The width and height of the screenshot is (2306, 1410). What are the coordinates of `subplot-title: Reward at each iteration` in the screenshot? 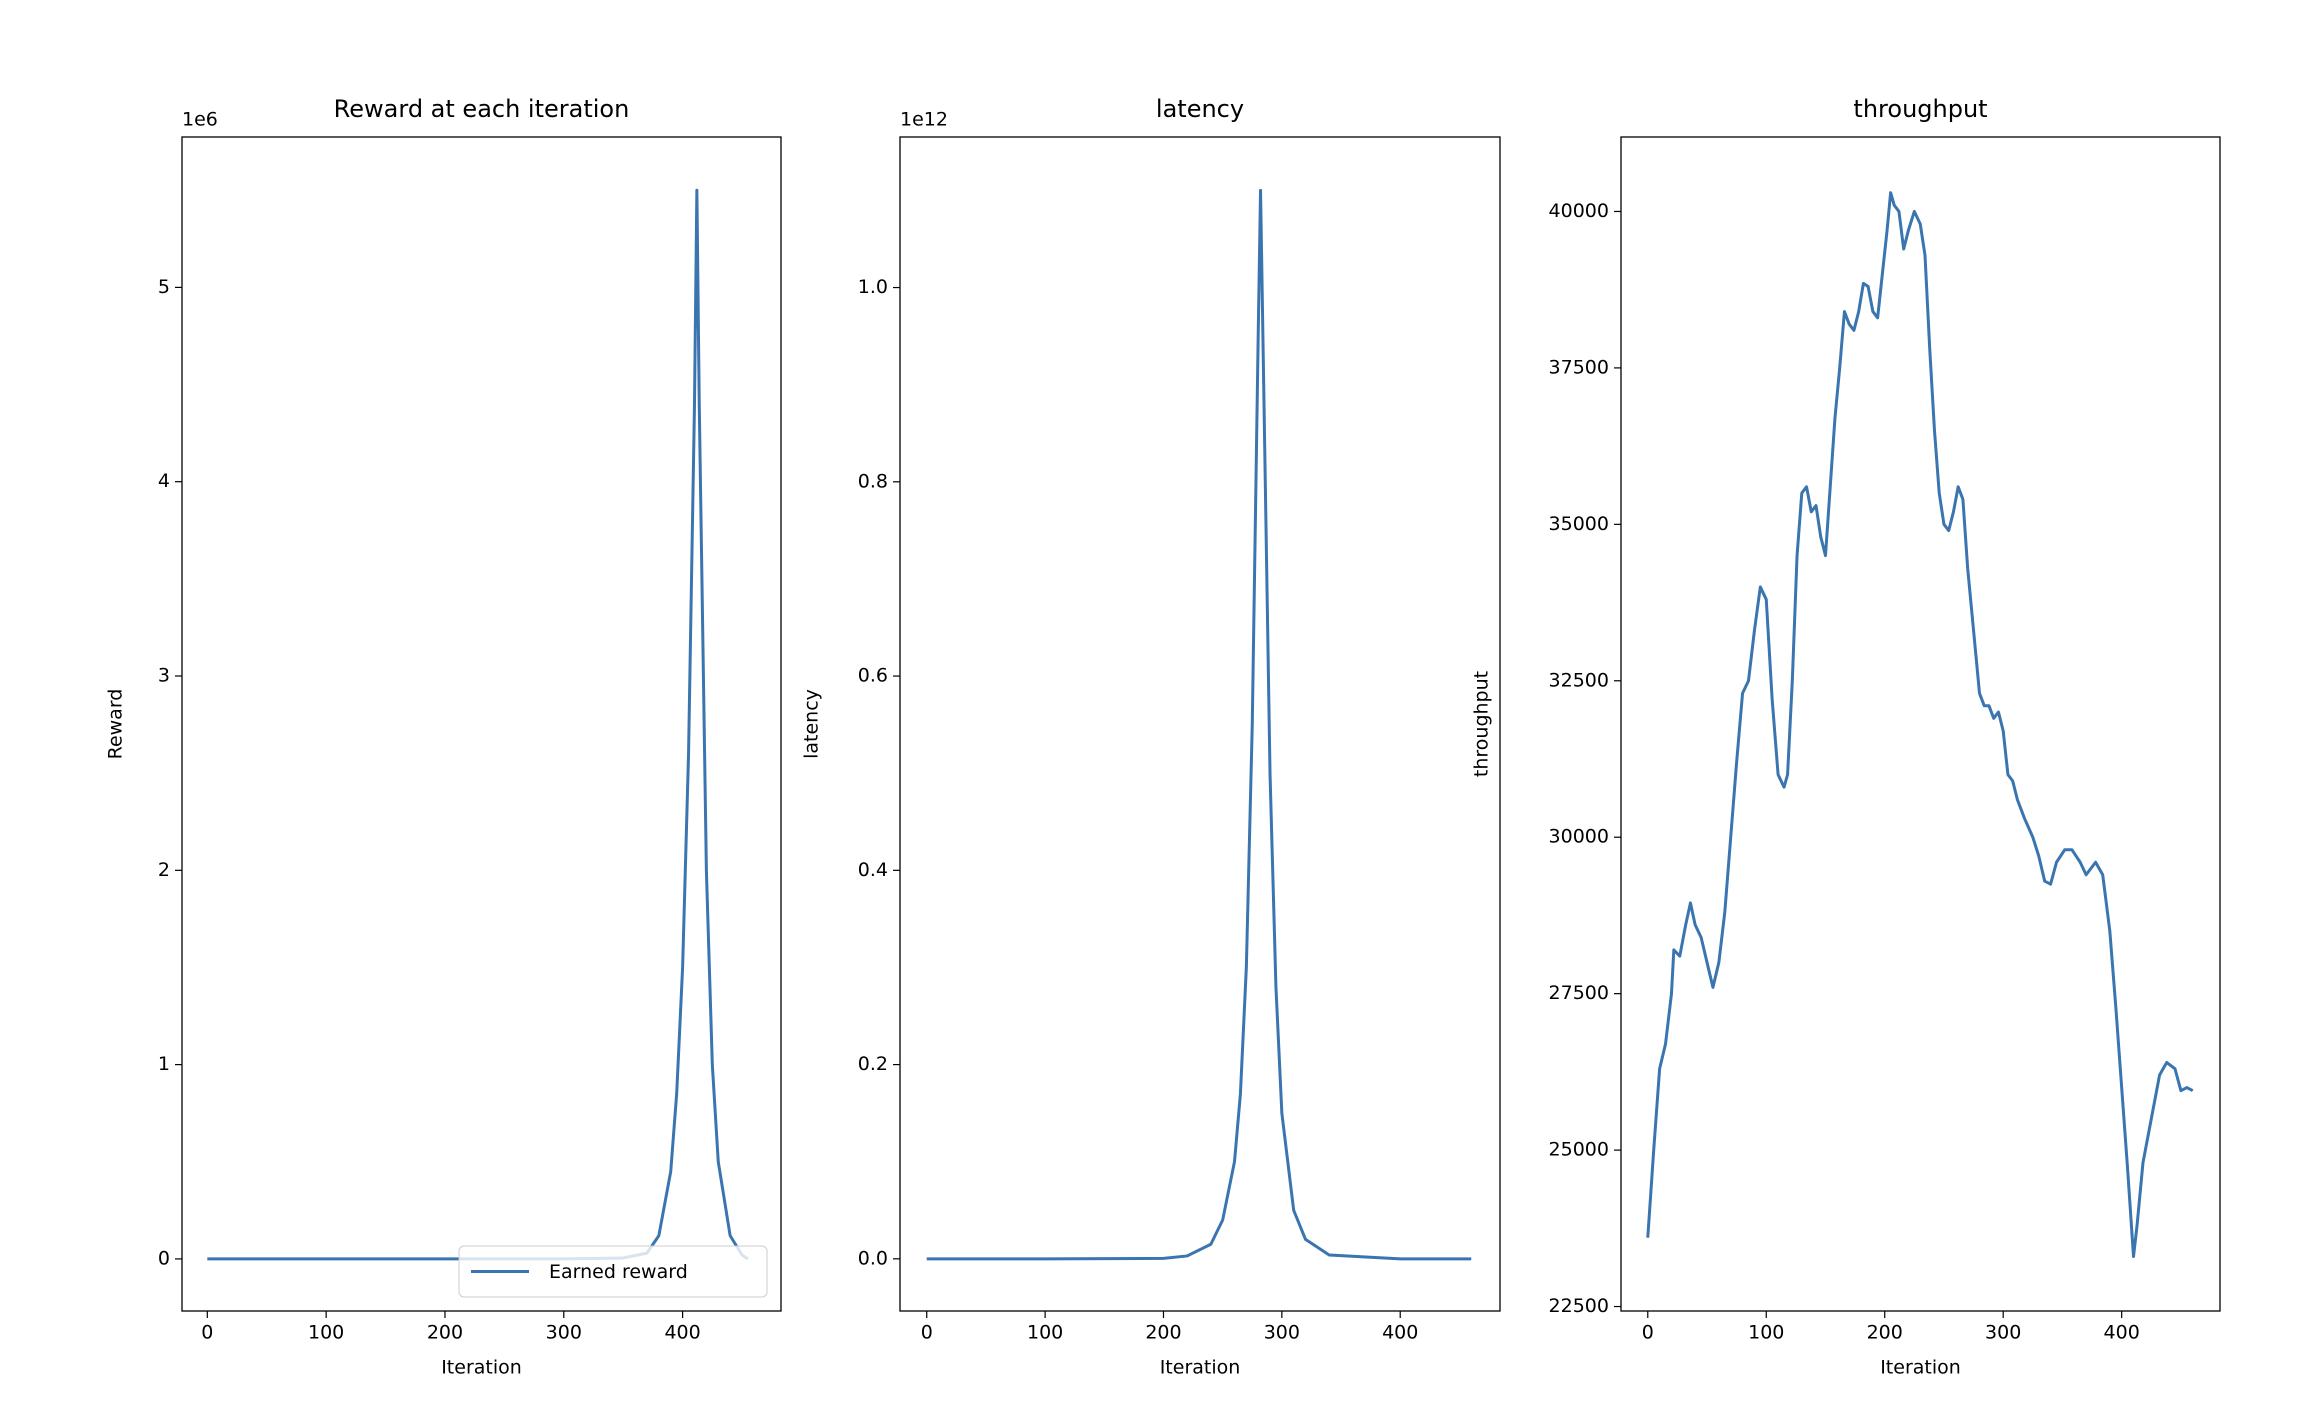 It's located at (482, 109).